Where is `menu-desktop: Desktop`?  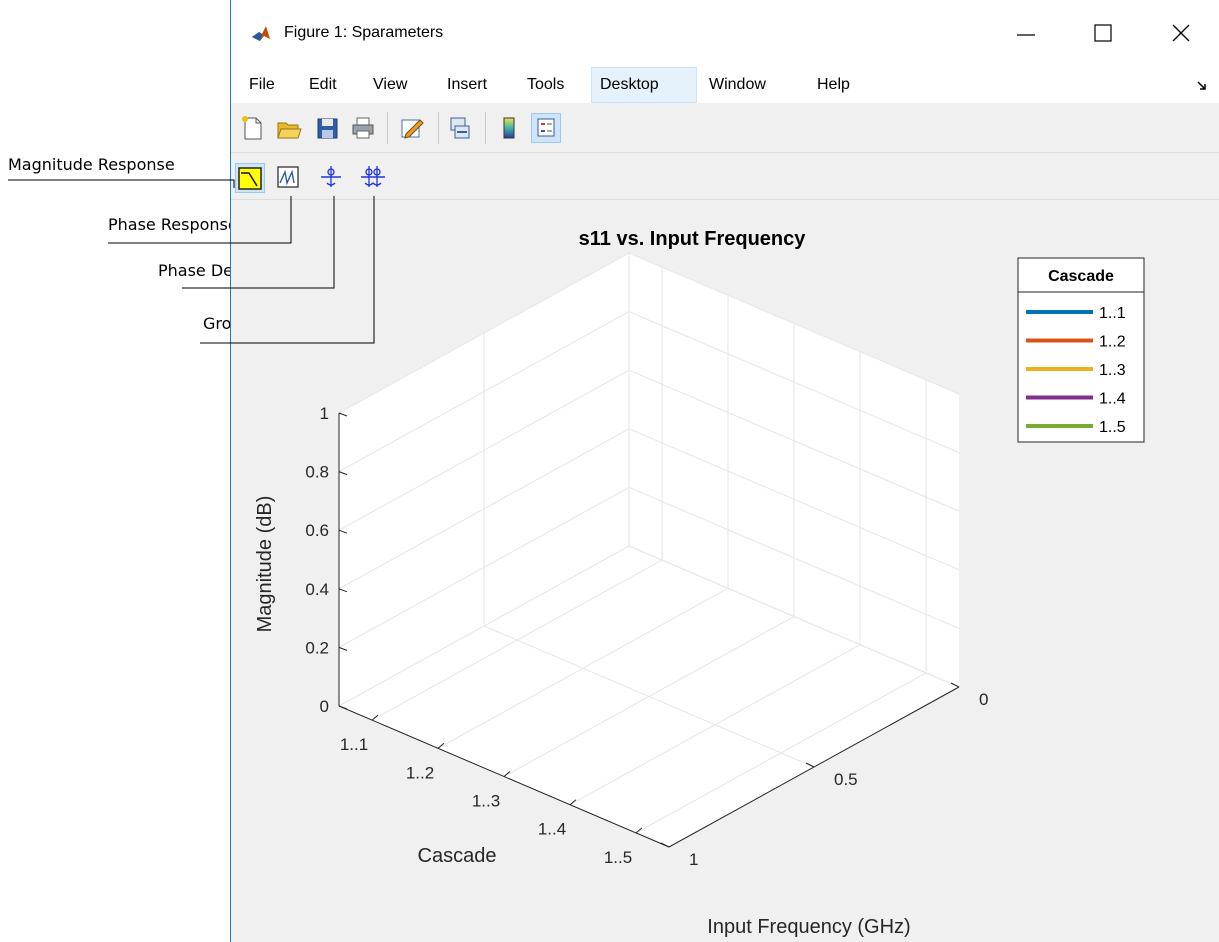
menu-desktop: Desktop is located at coordinates (644, 85).